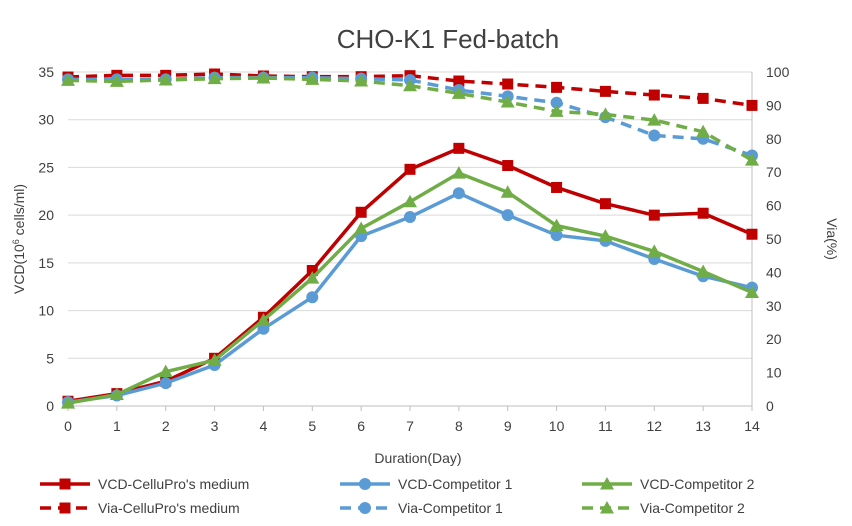 The image size is (852, 526). Describe the element at coordinates (450, 508) in the screenshot. I see `legend-label: Via-Competitor 1` at that location.